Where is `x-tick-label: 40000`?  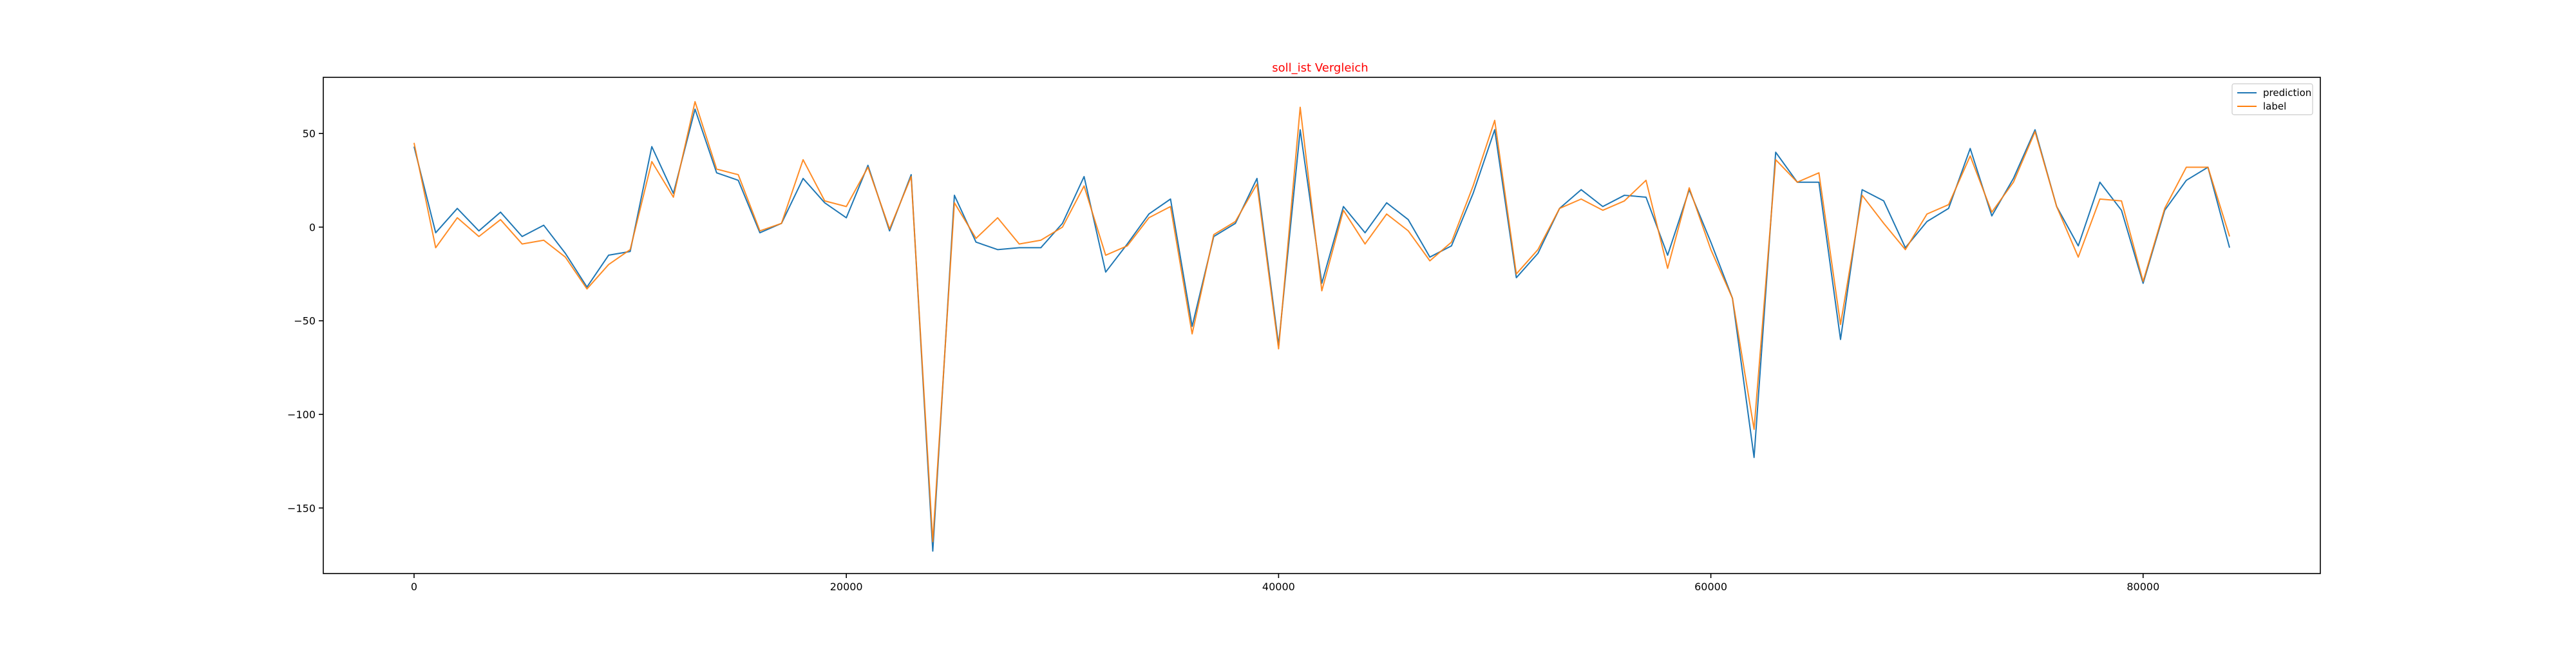
x-tick-label: 40000 is located at coordinates (1278, 587).